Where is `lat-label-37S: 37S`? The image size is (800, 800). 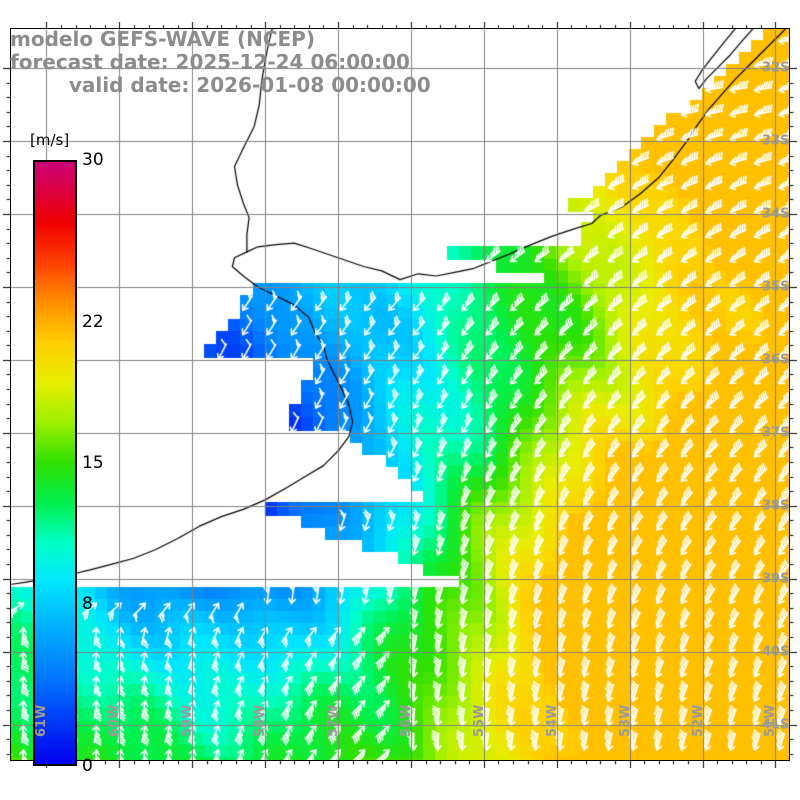
lat-label-37S: 37S is located at coordinates (776, 433).